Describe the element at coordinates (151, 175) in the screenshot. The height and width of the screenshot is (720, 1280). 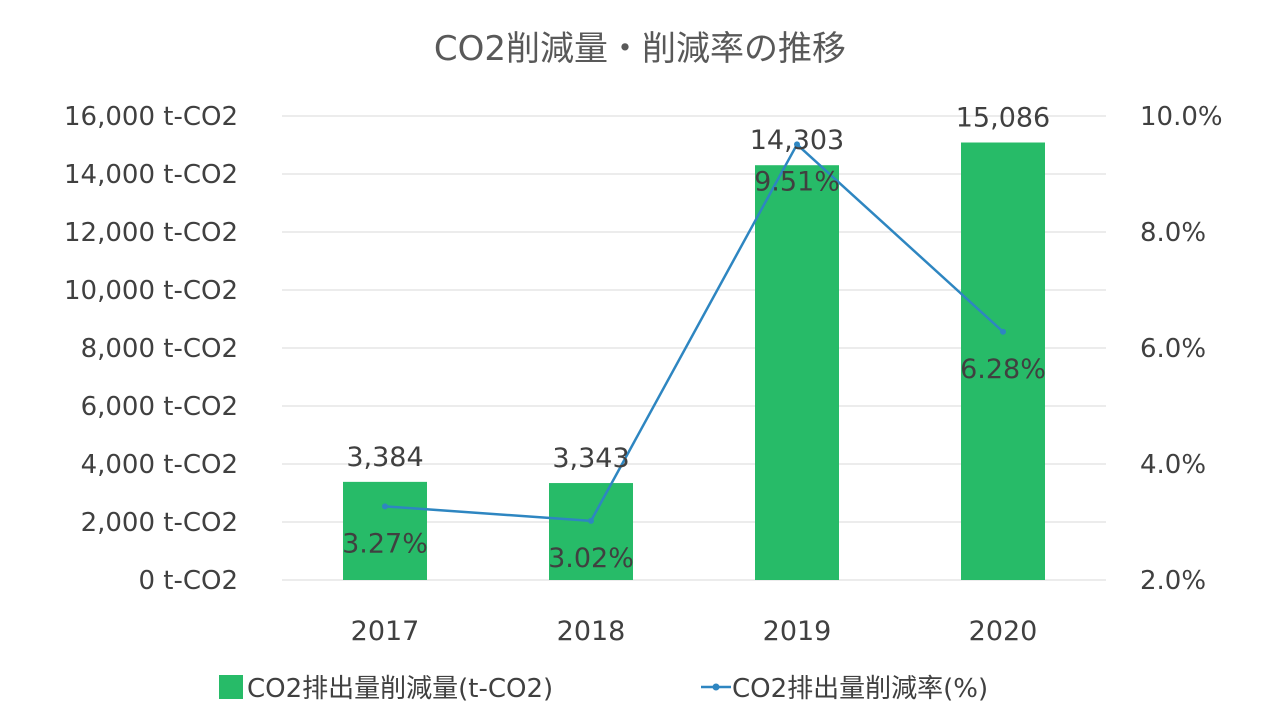
I see `left-y-tick-label: 14,000 t-CO2` at that location.